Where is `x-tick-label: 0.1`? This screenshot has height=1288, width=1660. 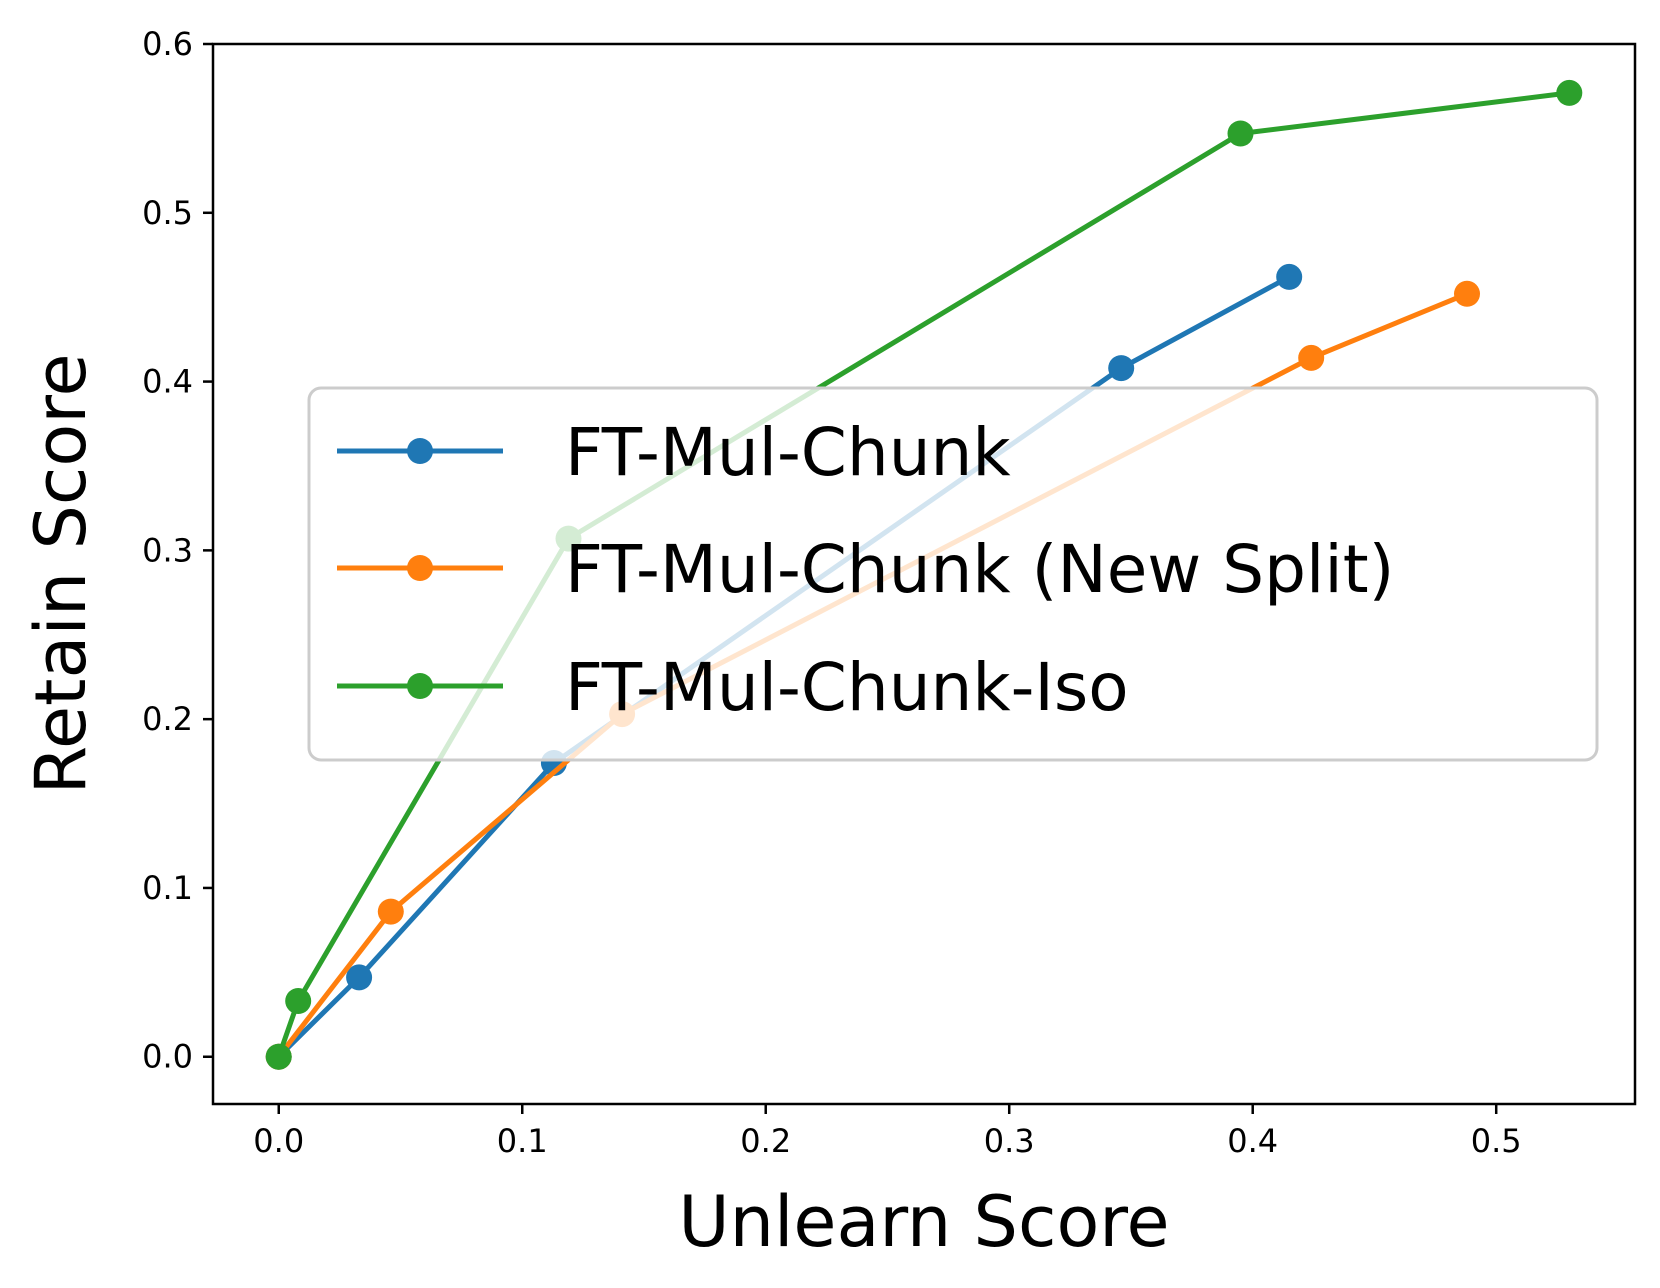
x-tick-label: 0.1 is located at coordinates (522, 1141).